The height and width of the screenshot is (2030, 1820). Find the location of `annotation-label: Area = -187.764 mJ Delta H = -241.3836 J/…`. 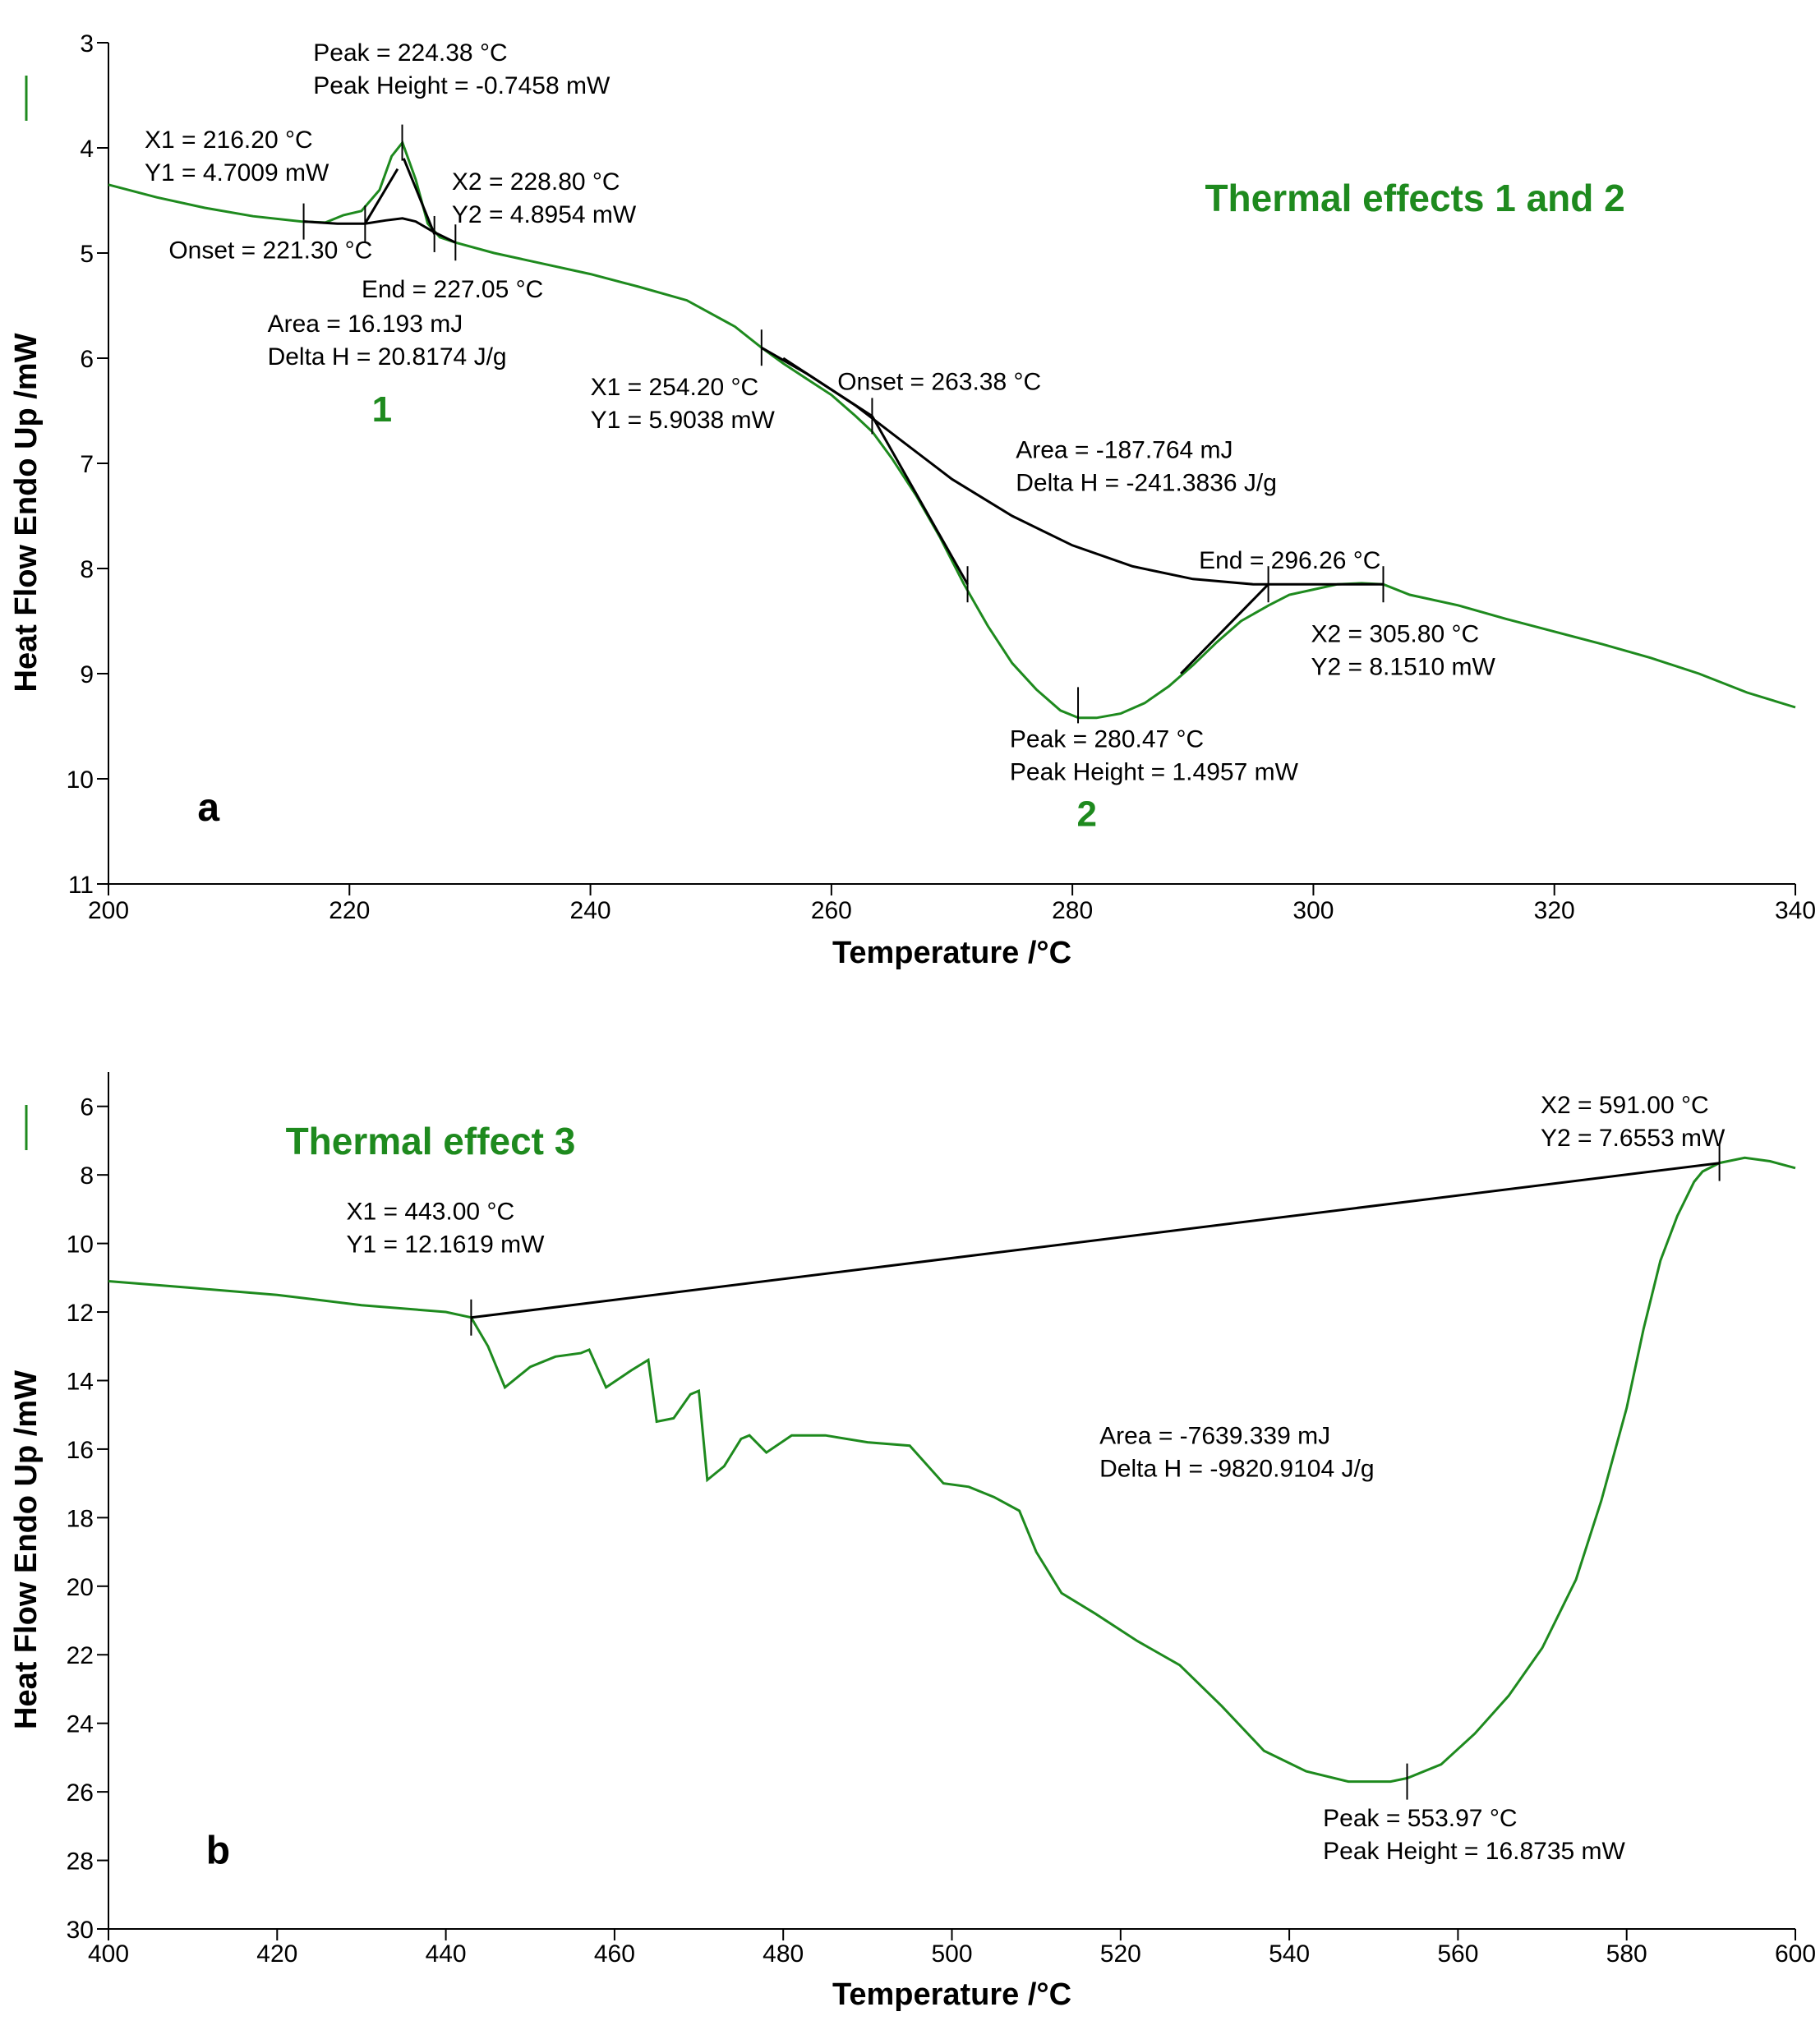

annotation-label: Area = -187.764 mJ Delta H = -241.3836 J/… is located at coordinates (1146, 467).